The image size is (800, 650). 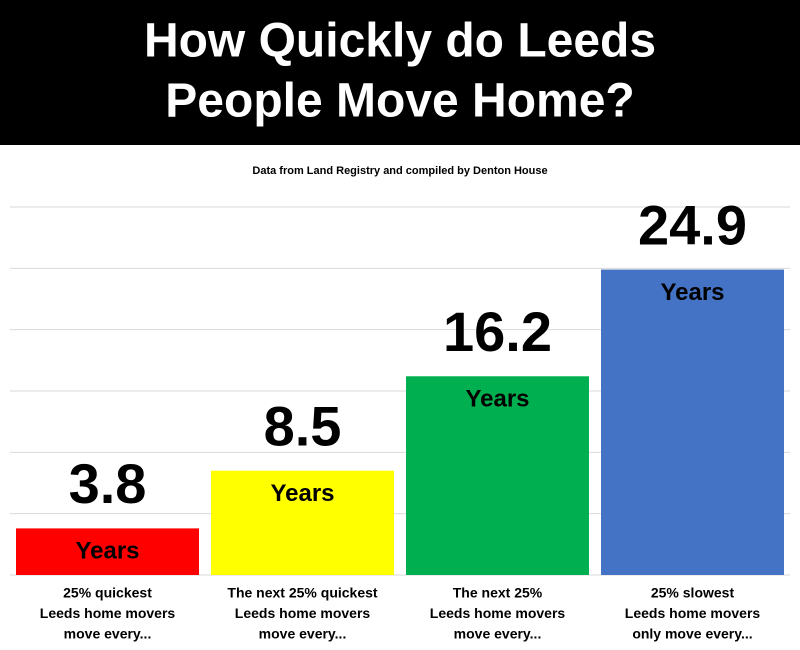 What do you see at coordinates (303, 426) in the screenshot?
I see `value-label: 8.5` at bounding box center [303, 426].